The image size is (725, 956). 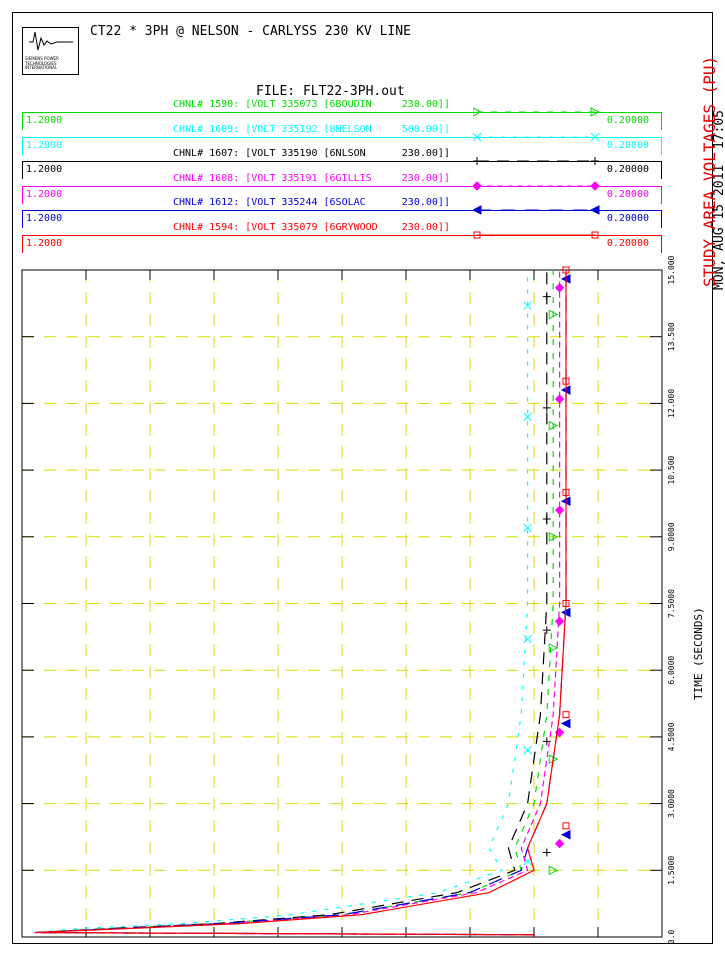 I want to click on x-tick-label: 4.5000, so click(x=671, y=736).